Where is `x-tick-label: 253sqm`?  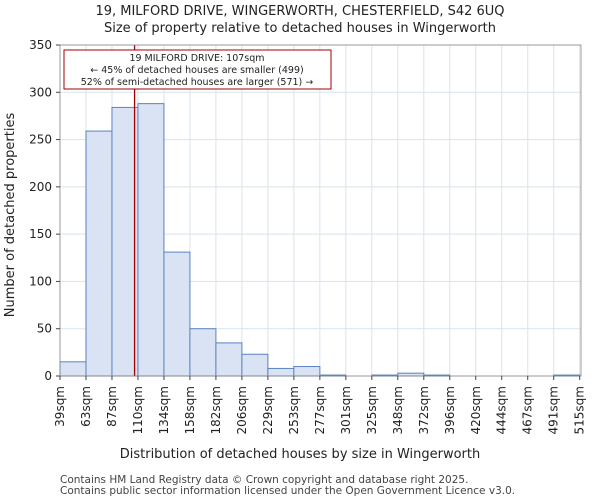 x-tick-label: 253sqm is located at coordinates (294, 410).